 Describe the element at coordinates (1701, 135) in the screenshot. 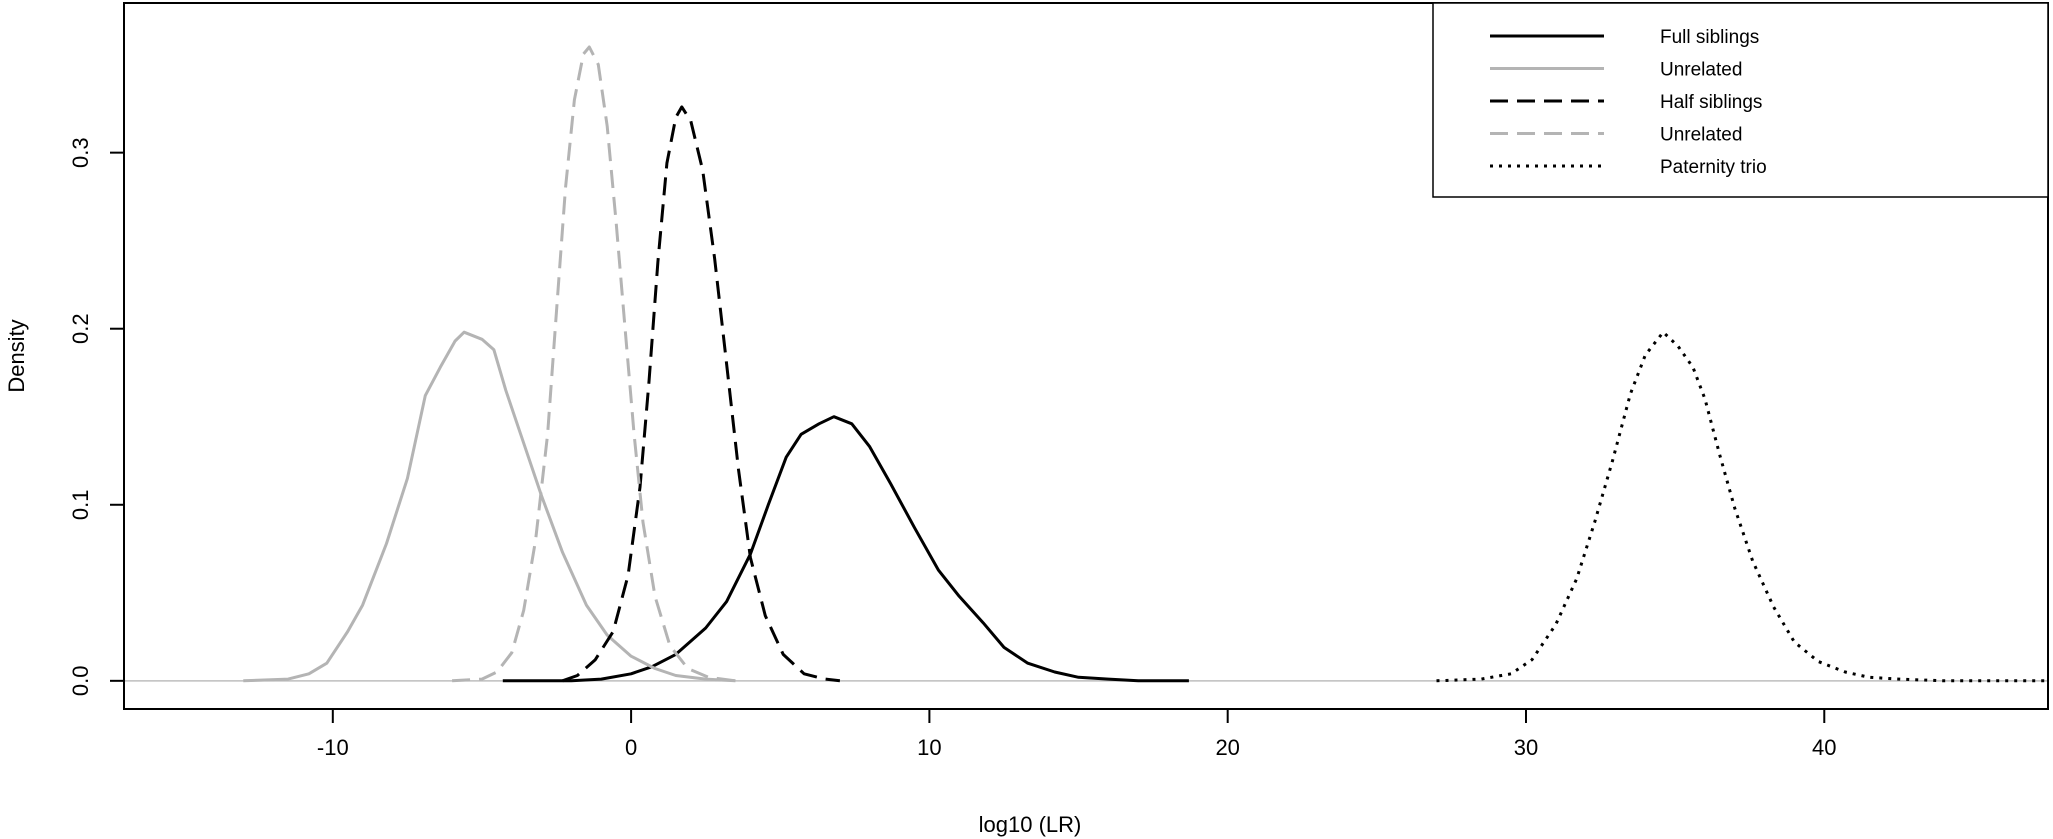

I see `legend-label-3: Unrelated` at that location.